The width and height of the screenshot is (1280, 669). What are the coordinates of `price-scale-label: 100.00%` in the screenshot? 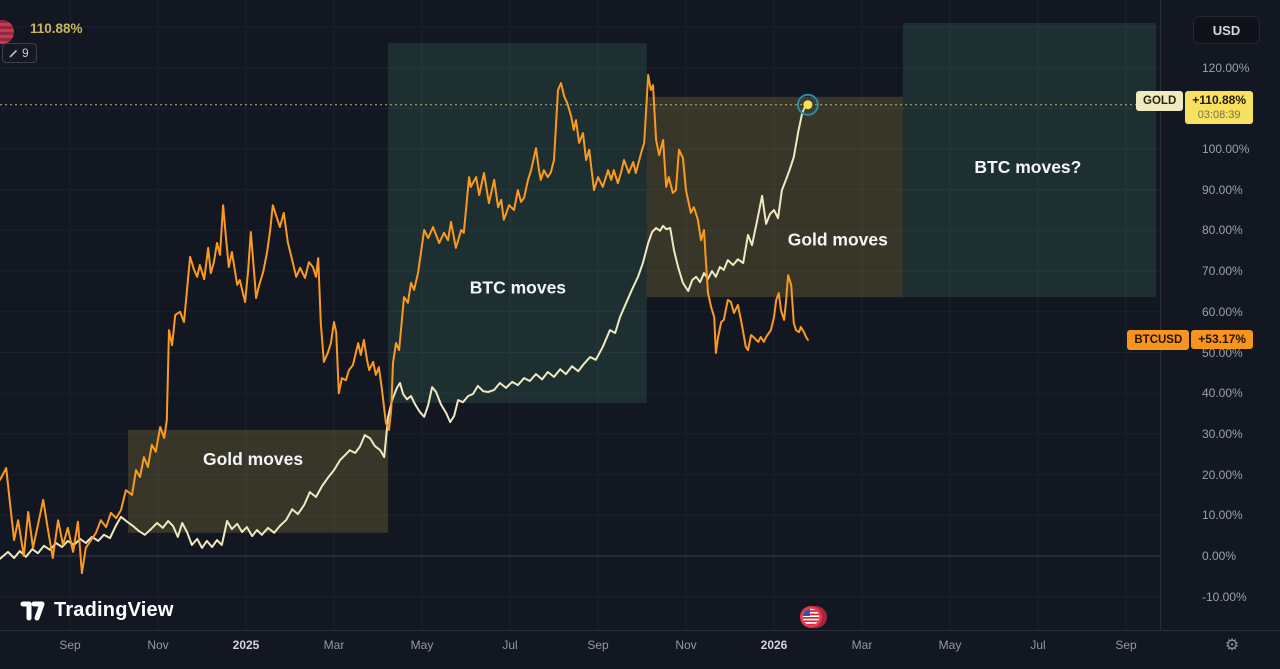 It's located at (1226, 149).